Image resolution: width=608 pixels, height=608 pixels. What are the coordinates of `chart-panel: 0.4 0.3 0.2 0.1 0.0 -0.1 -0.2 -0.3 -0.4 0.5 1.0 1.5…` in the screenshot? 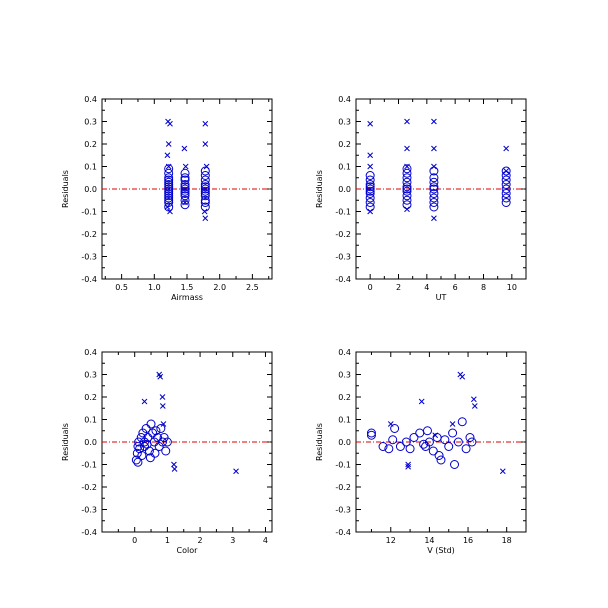 It's located at (167, 198).